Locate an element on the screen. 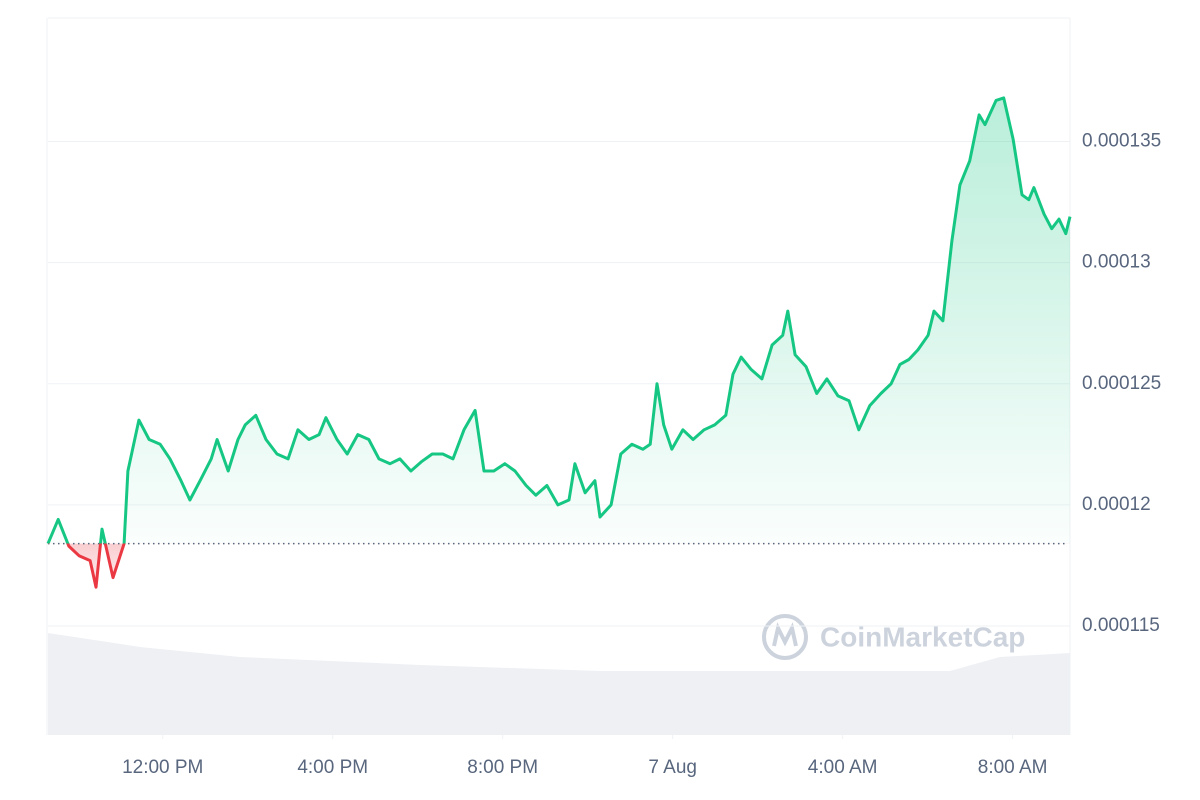 The image size is (1200, 800). y-tick-label: 0.000135 is located at coordinates (1121, 141).